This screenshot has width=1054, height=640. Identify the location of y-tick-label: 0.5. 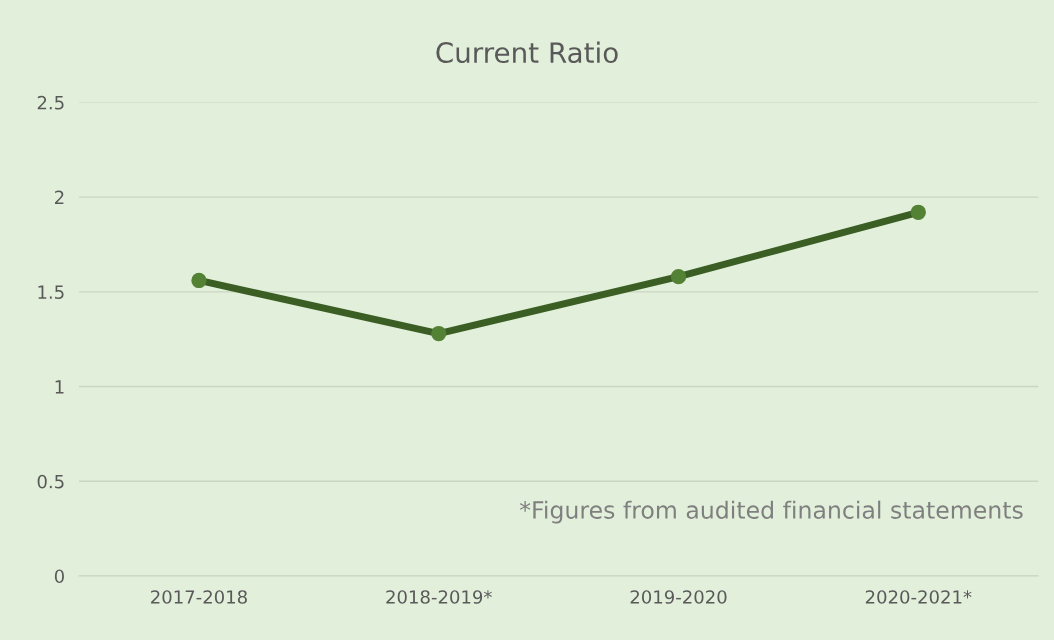
(50, 481).